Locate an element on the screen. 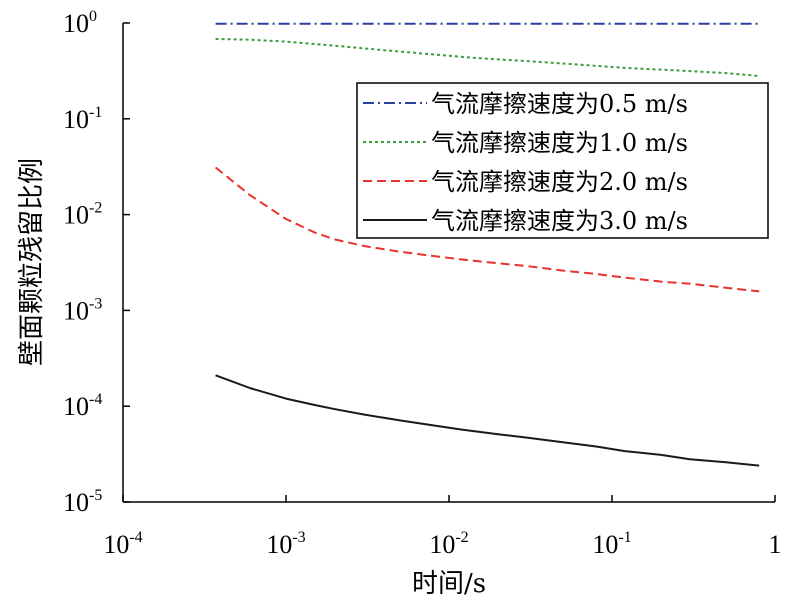  y-tick-label: 10⁻⁵ is located at coordinates (82, 502).